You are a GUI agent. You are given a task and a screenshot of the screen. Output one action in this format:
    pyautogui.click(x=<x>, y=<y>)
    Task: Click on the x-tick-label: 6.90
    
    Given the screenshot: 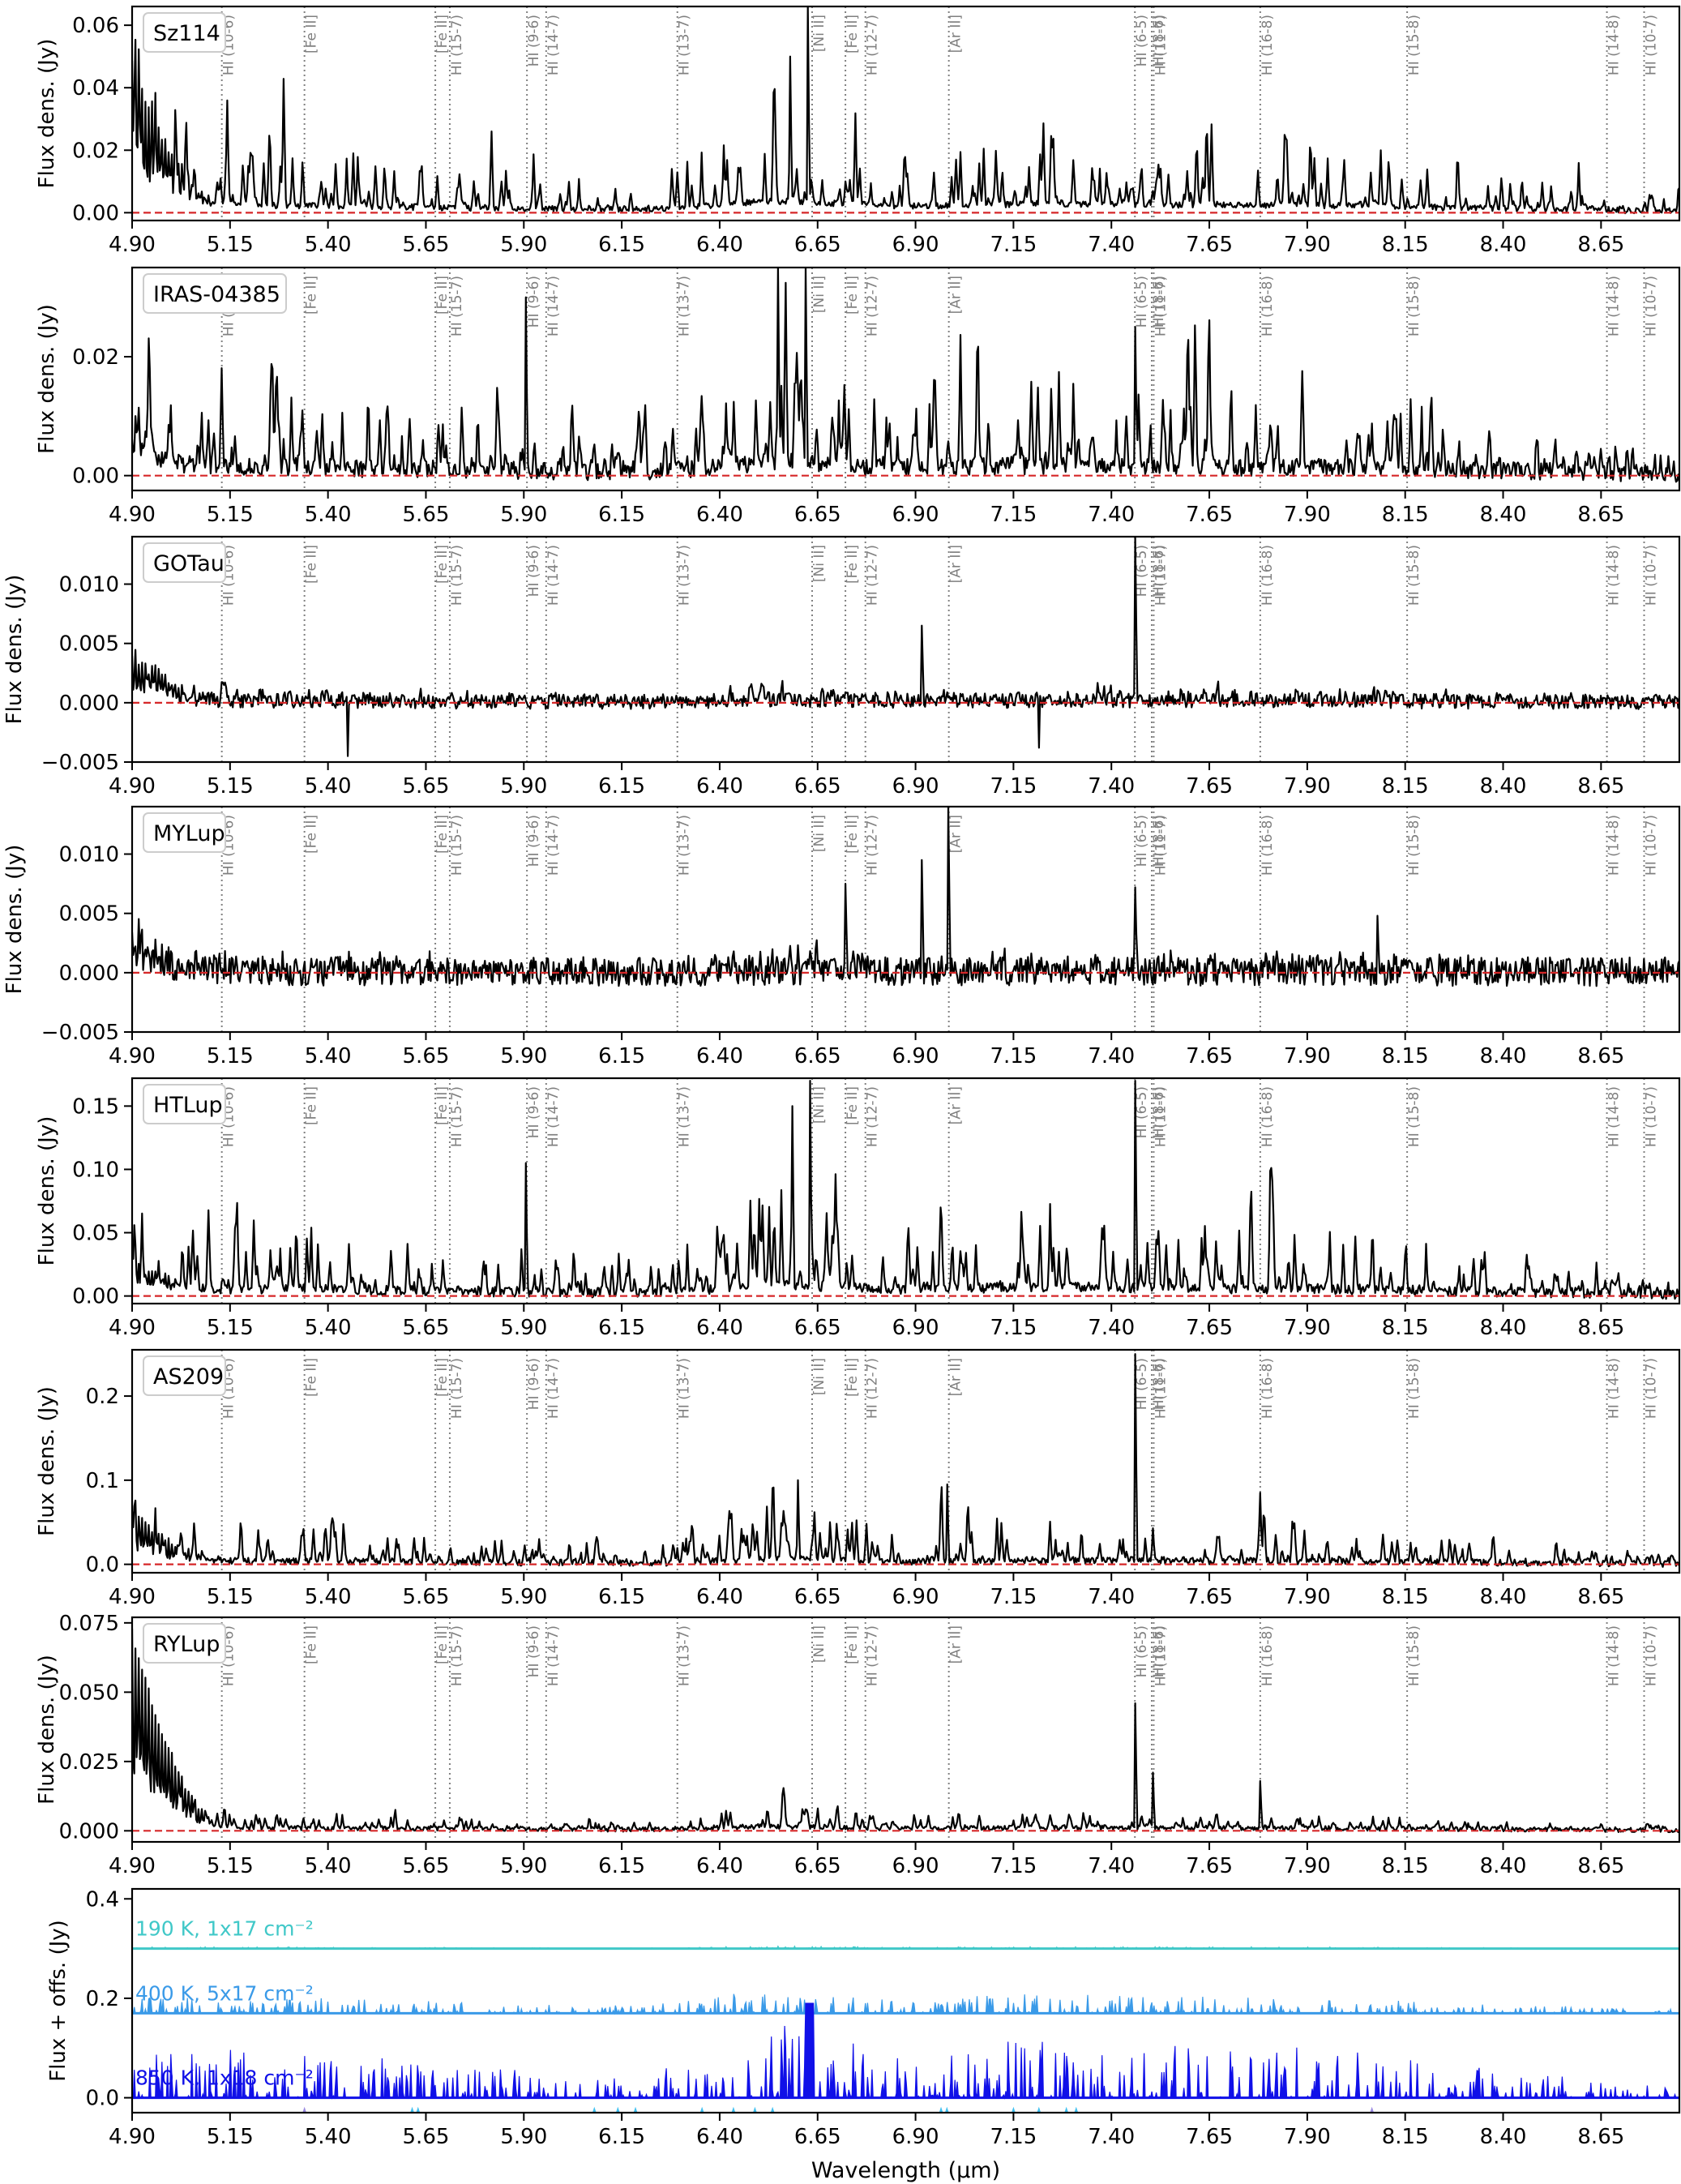 What is the action you would take?
    pyautogui.click(x=915, y=245)
    